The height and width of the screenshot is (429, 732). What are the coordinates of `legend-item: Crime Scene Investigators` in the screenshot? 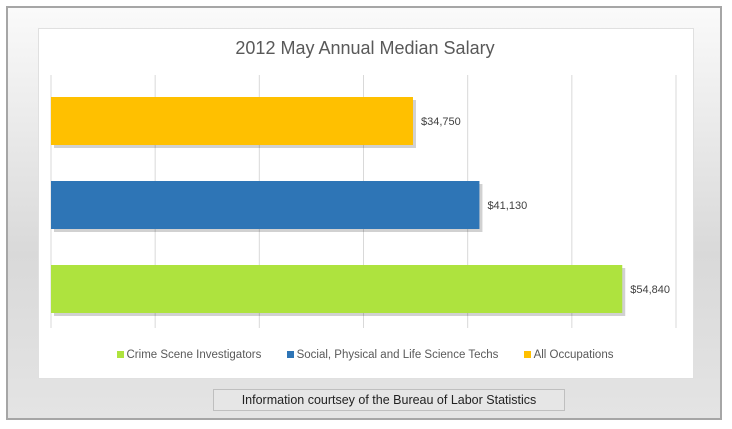 It's located at (189, 355).